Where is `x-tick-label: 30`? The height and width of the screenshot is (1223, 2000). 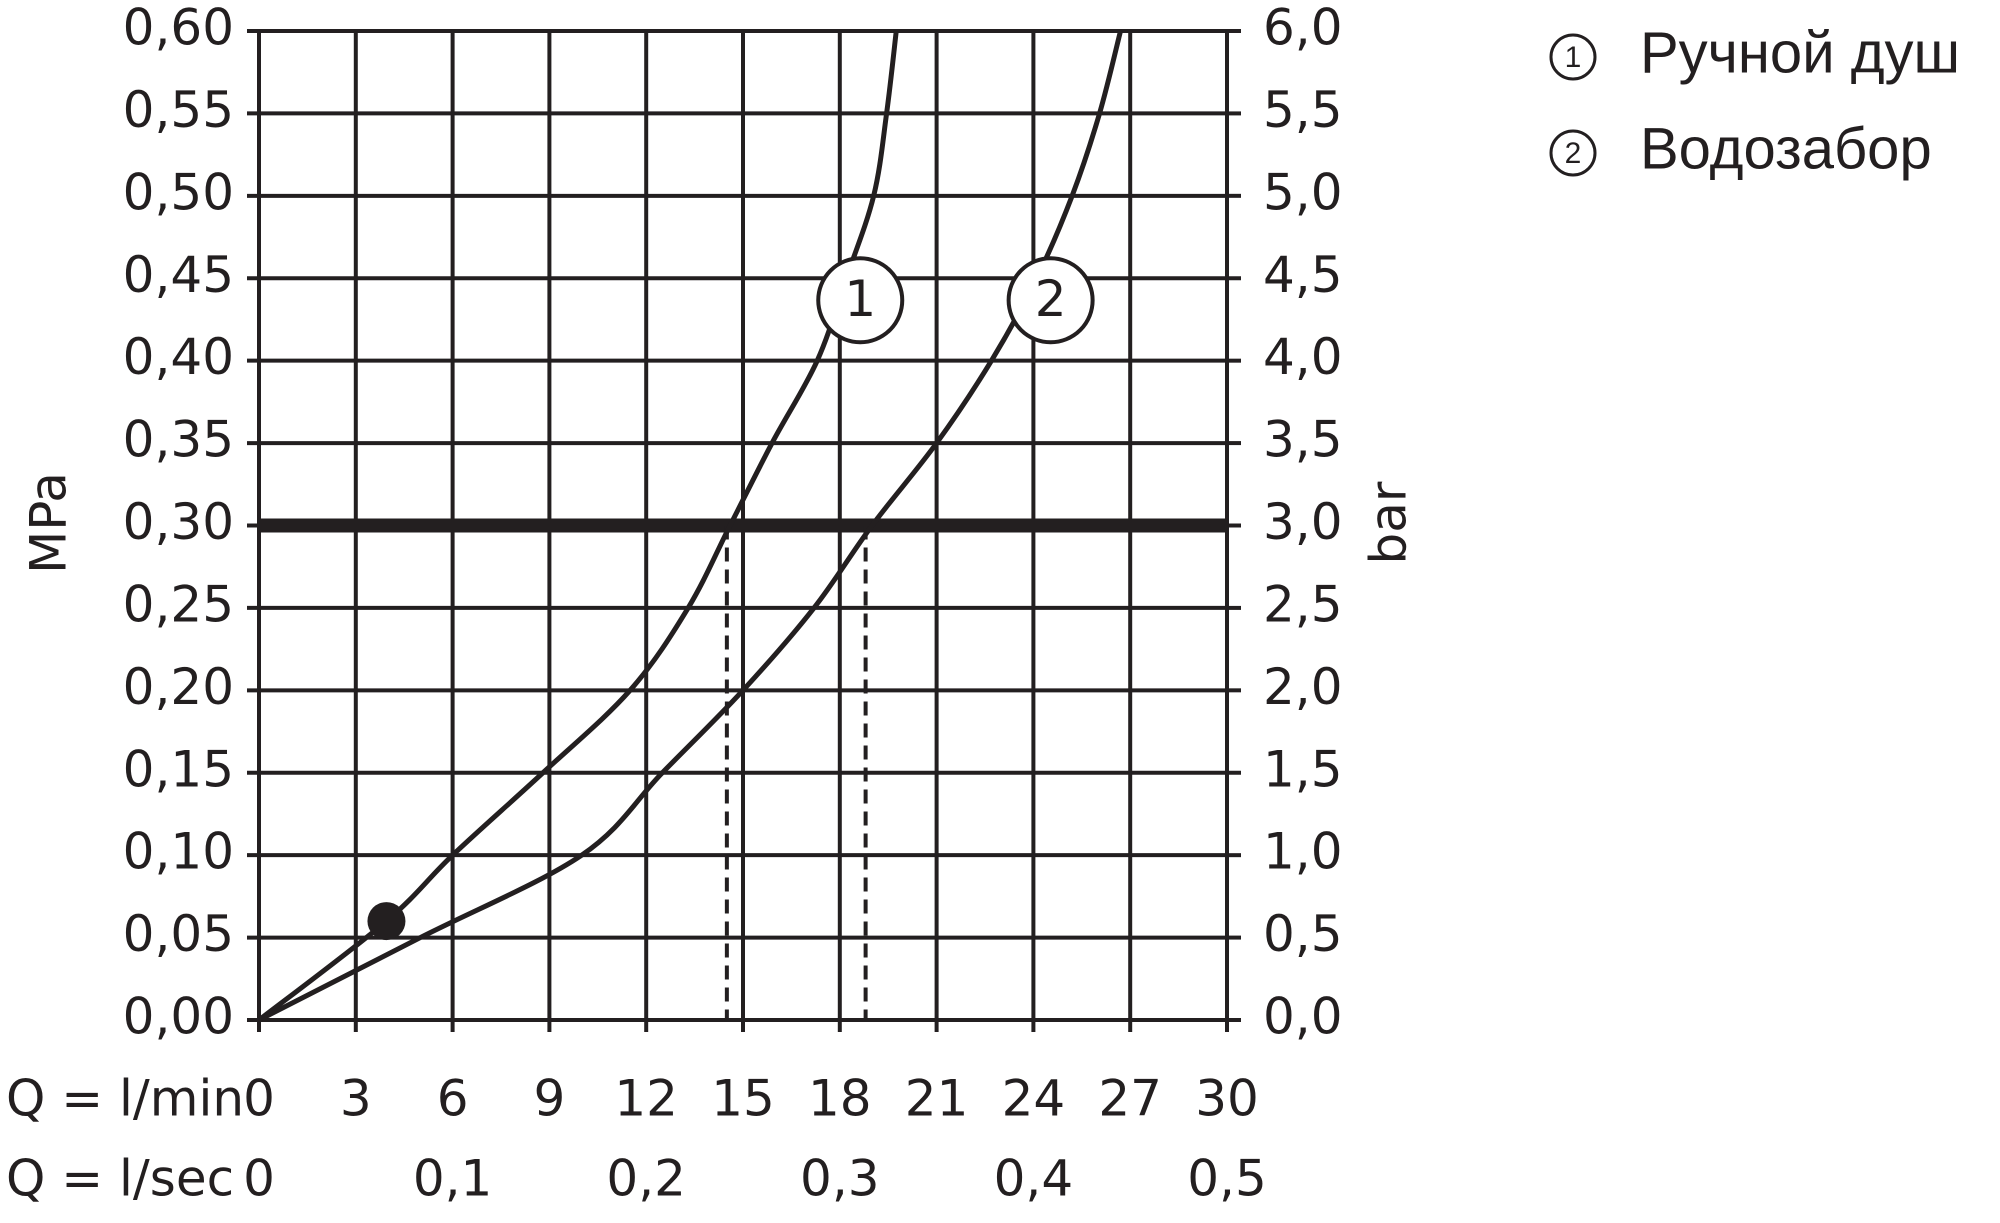 x-tick-label: 30 is located at coordinates (1227, 1099).